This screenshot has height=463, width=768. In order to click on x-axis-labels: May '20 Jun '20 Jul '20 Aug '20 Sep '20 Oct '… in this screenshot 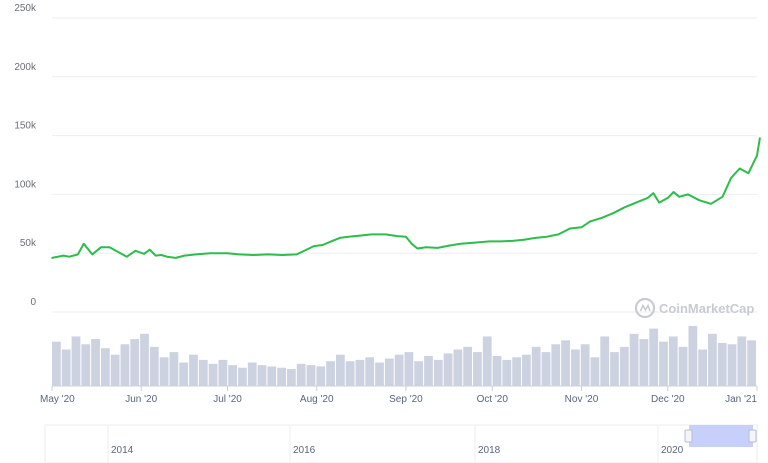, I will do `click(399, 395)`.